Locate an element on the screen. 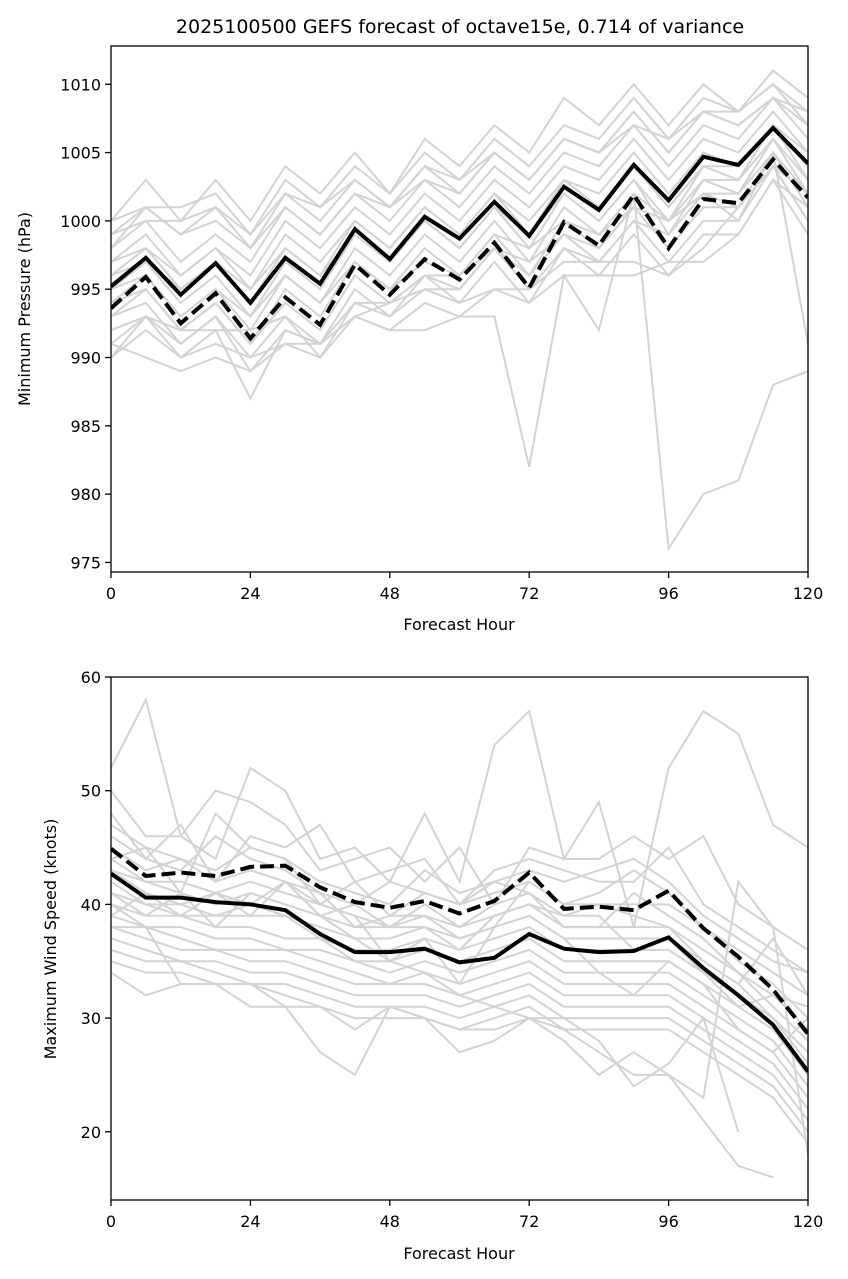  pressure-x-tick-label: 72 is located at coordinates (529, 593).